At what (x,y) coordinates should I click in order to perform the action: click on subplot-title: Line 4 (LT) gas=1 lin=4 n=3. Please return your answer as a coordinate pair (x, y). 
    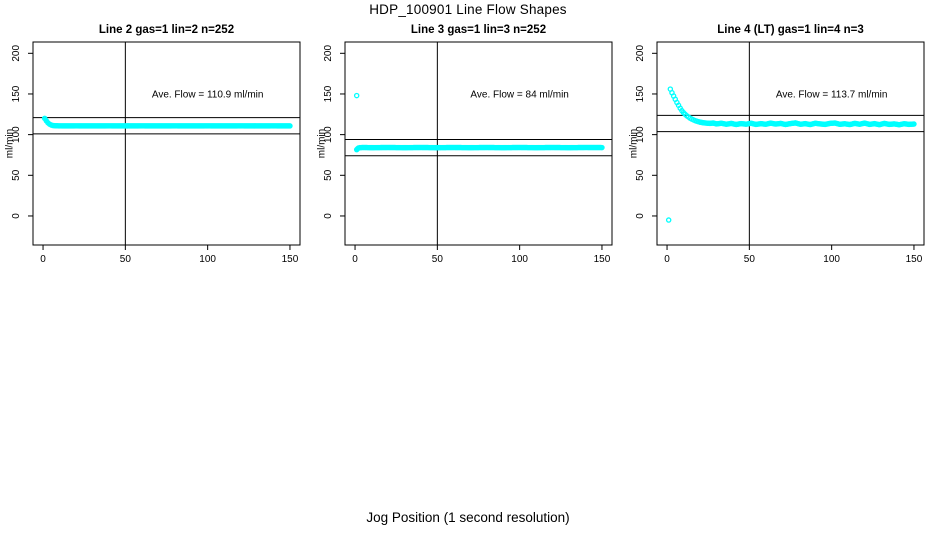
    Looking at the image, I should click on (790, 30).